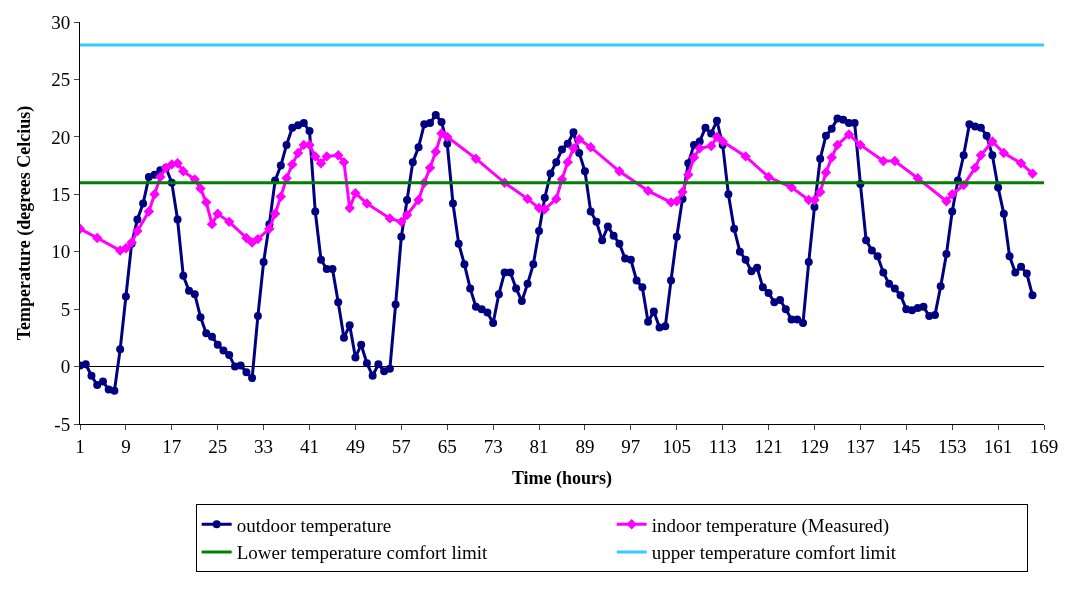 The width and height of the screenshot is (1070, 599). What do you see at coordinates (310, 446) in the screenshot?
I see `x-tick-label: 41` at bounding box center [310, 446].